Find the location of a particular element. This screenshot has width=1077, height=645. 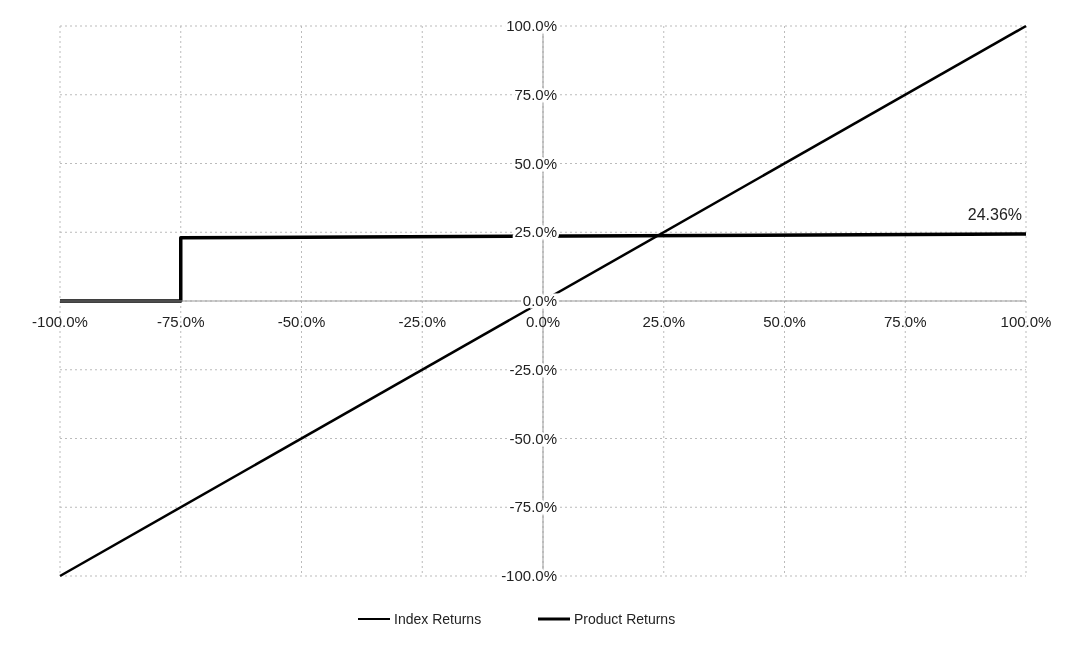

x-tick-label: -50.0% is located at coordinates (301, 321).